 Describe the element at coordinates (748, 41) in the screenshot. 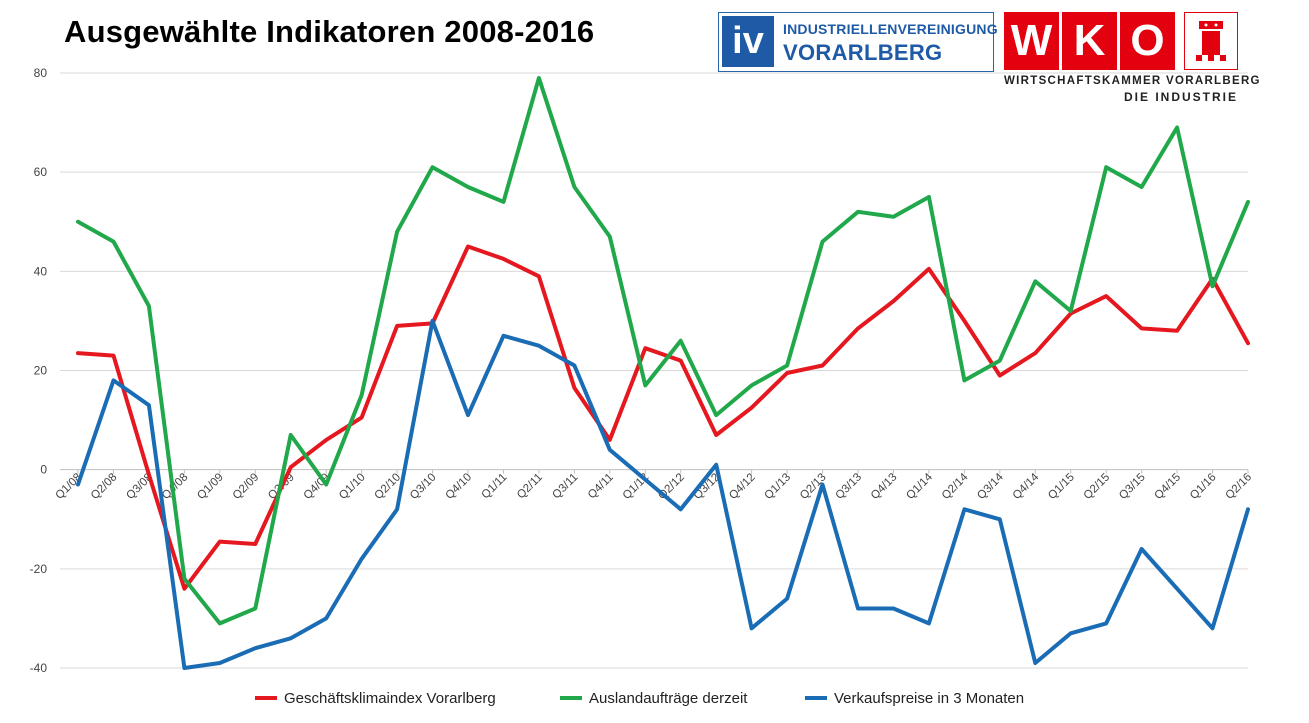

I see `iv-logo-mark: iv` at that location.